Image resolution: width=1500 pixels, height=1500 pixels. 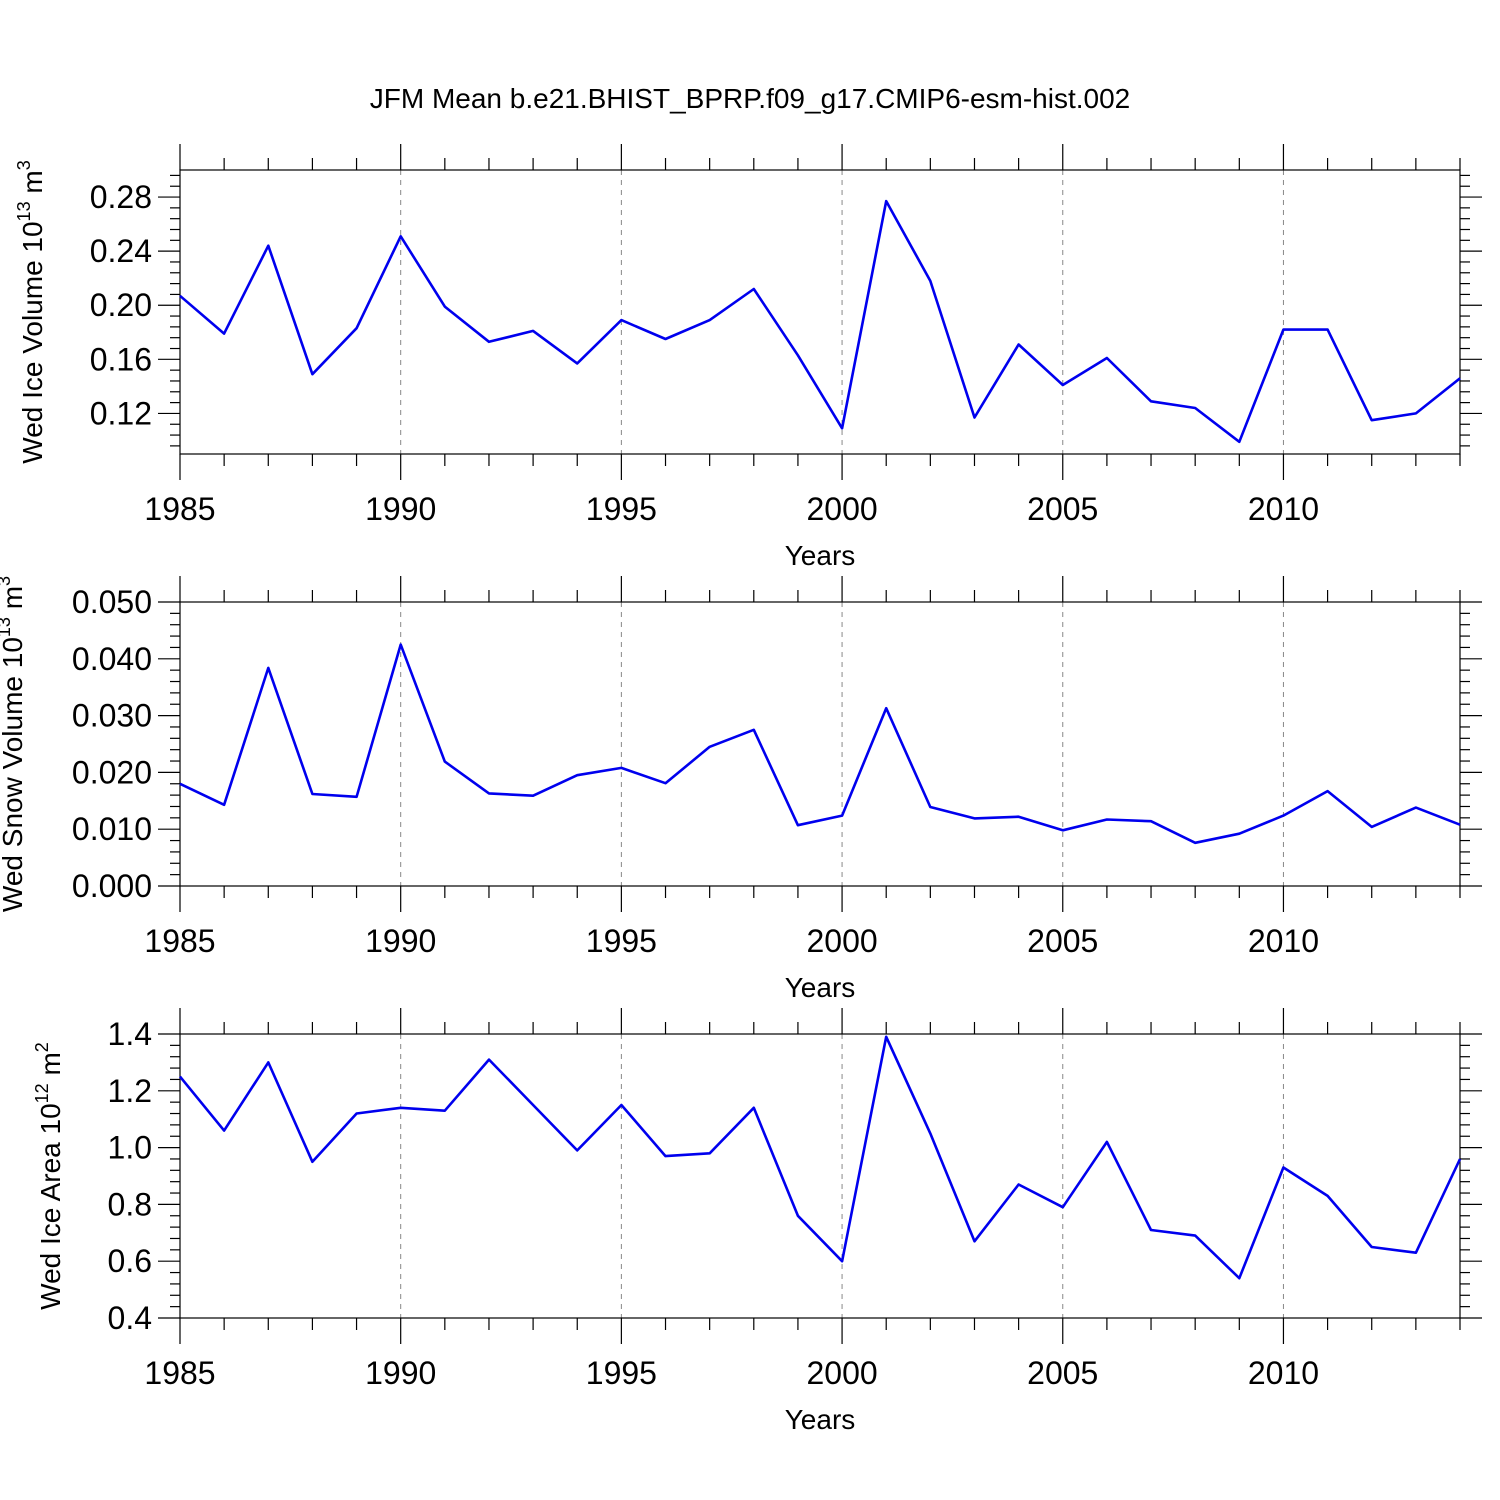 What do you see at coordinates (112, 602) in the screenshot?
I see `y-tick-label: 0.050` at bounding box center [112, 602].